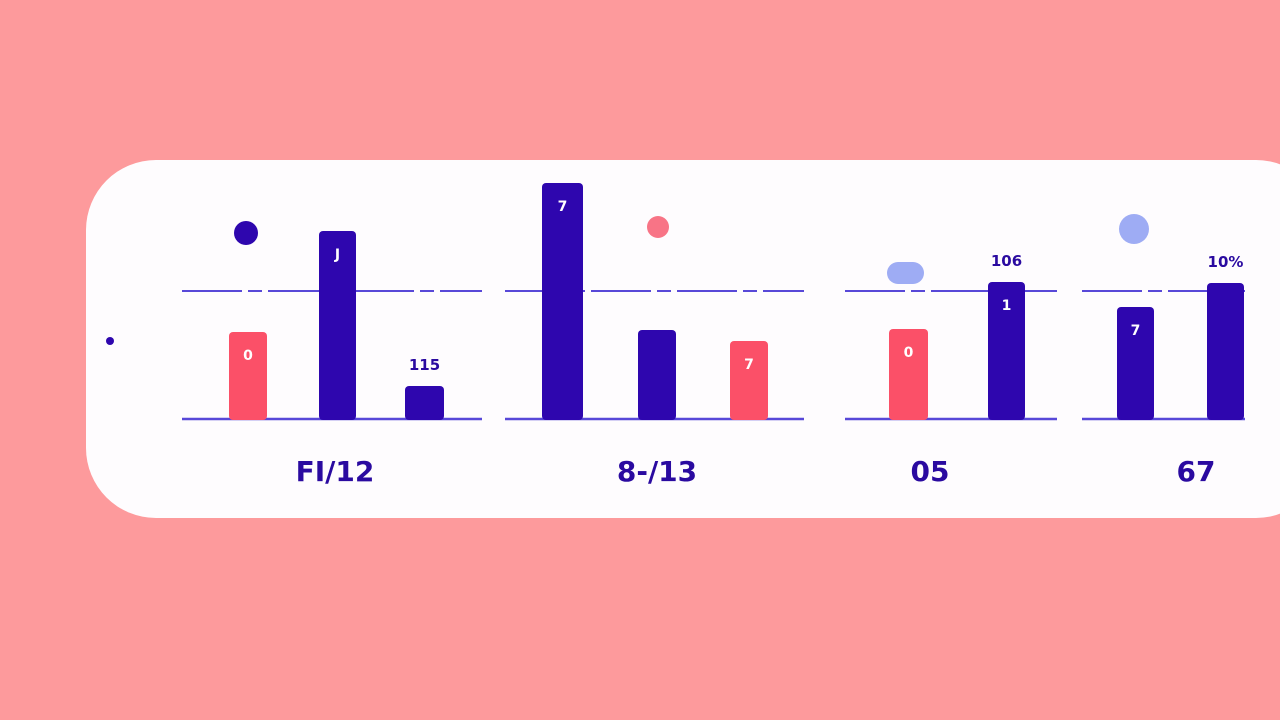 The height and width of the screenshot is (720, 1280). I want to click on bar-top-label: 106, so click(1006, 261).